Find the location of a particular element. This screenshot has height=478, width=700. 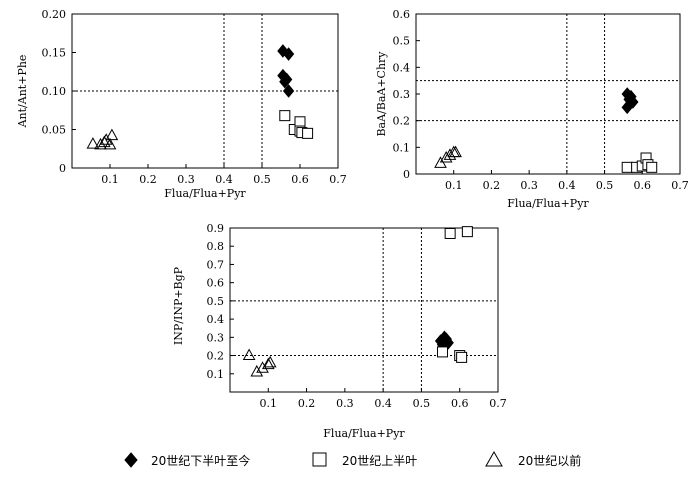

y-axis-label: INP/INP+BgP is located at coordinates (178, 305).